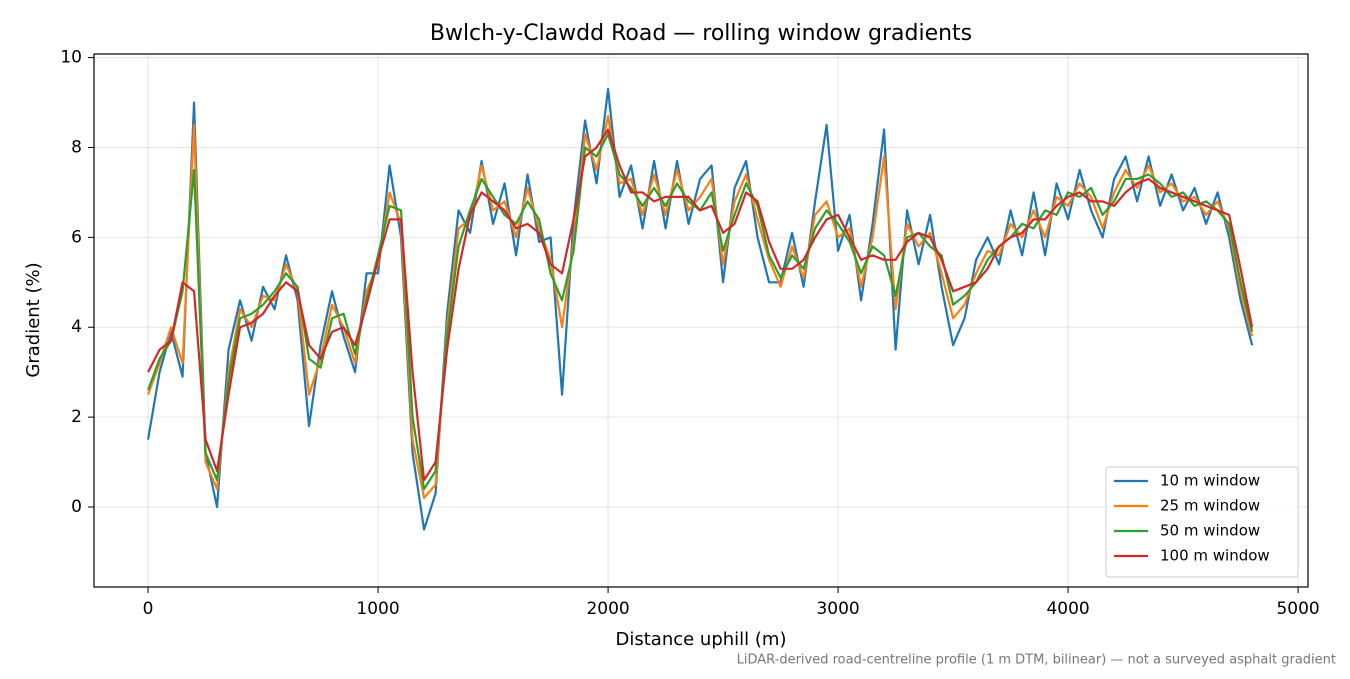 The width and height of the screenshot is (1350, 679). Describe the element at coordinates (837, 609) in the screenshot. I see `x-tick-label: 3000` at that location.